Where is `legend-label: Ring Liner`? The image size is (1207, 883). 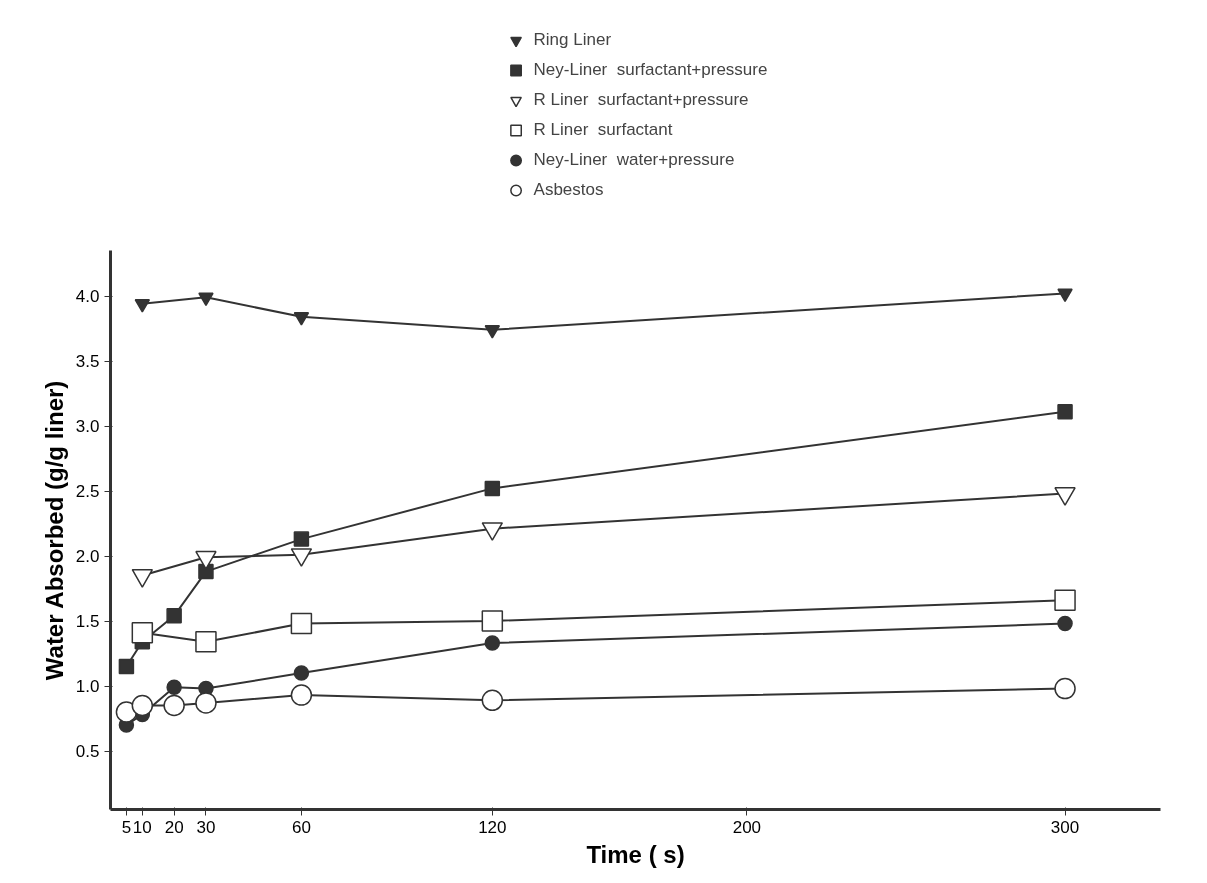
legend-label: Ring Liner is located at coordinates (572, 40).